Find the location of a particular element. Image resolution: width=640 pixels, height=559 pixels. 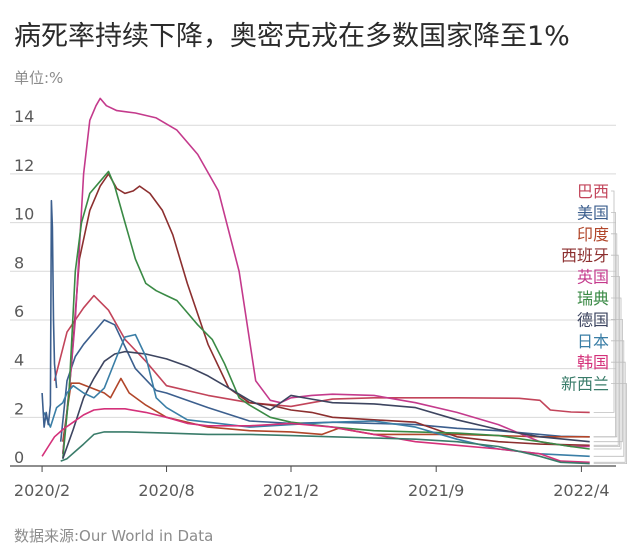

legend-label-3: 西班牙 is located at coordinates (585, 255).